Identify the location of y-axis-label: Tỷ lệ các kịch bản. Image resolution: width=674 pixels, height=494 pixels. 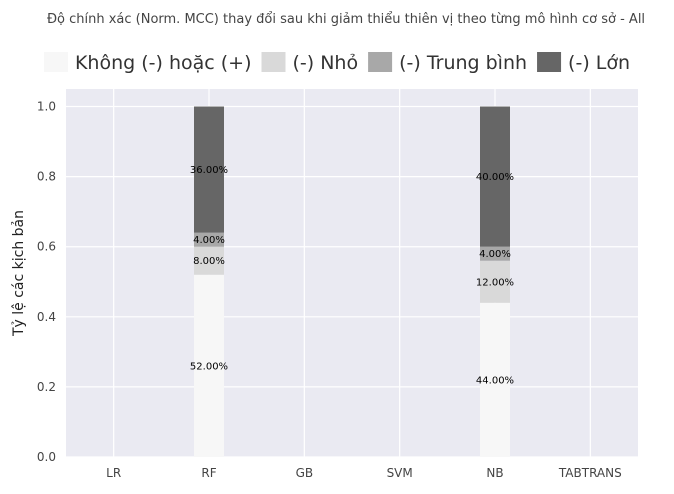
(19, 273).